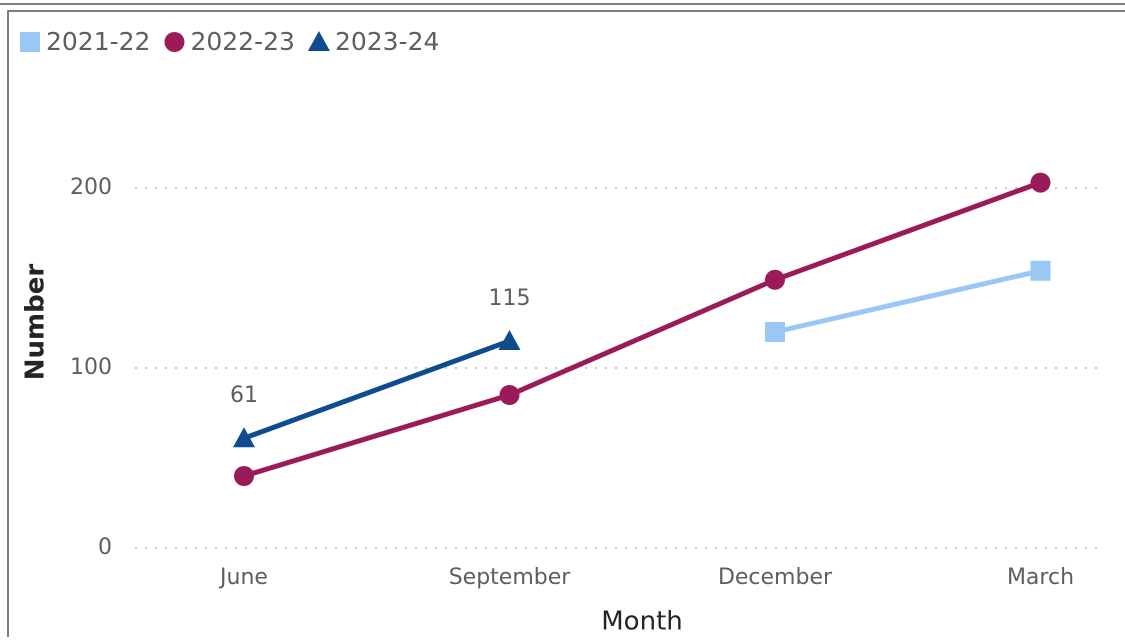 The image size is (1125, 641). Describe the element at coordinates (242, 41) in the screenshot. I see `legend-label: 2022-23` at that location.